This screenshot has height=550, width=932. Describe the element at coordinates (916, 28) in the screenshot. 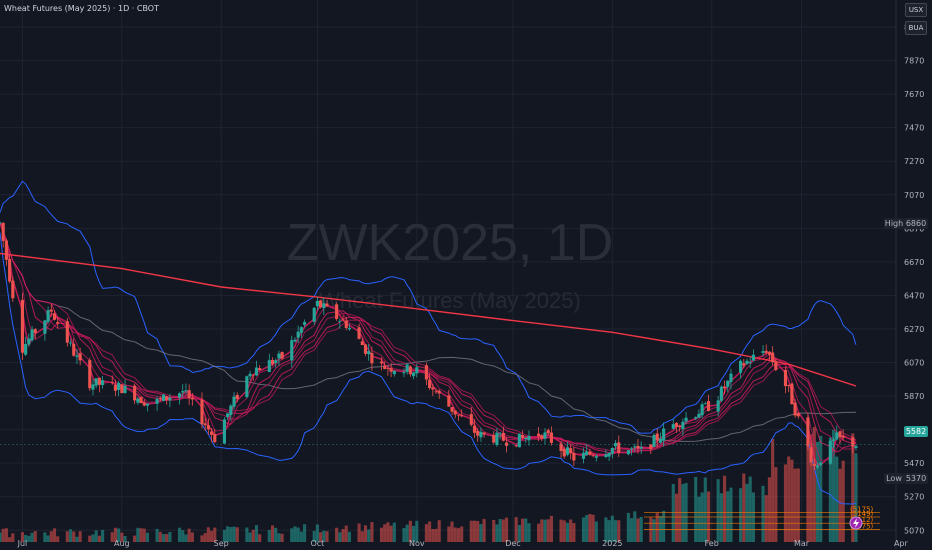

I see `unit-button: BUA` at that location.